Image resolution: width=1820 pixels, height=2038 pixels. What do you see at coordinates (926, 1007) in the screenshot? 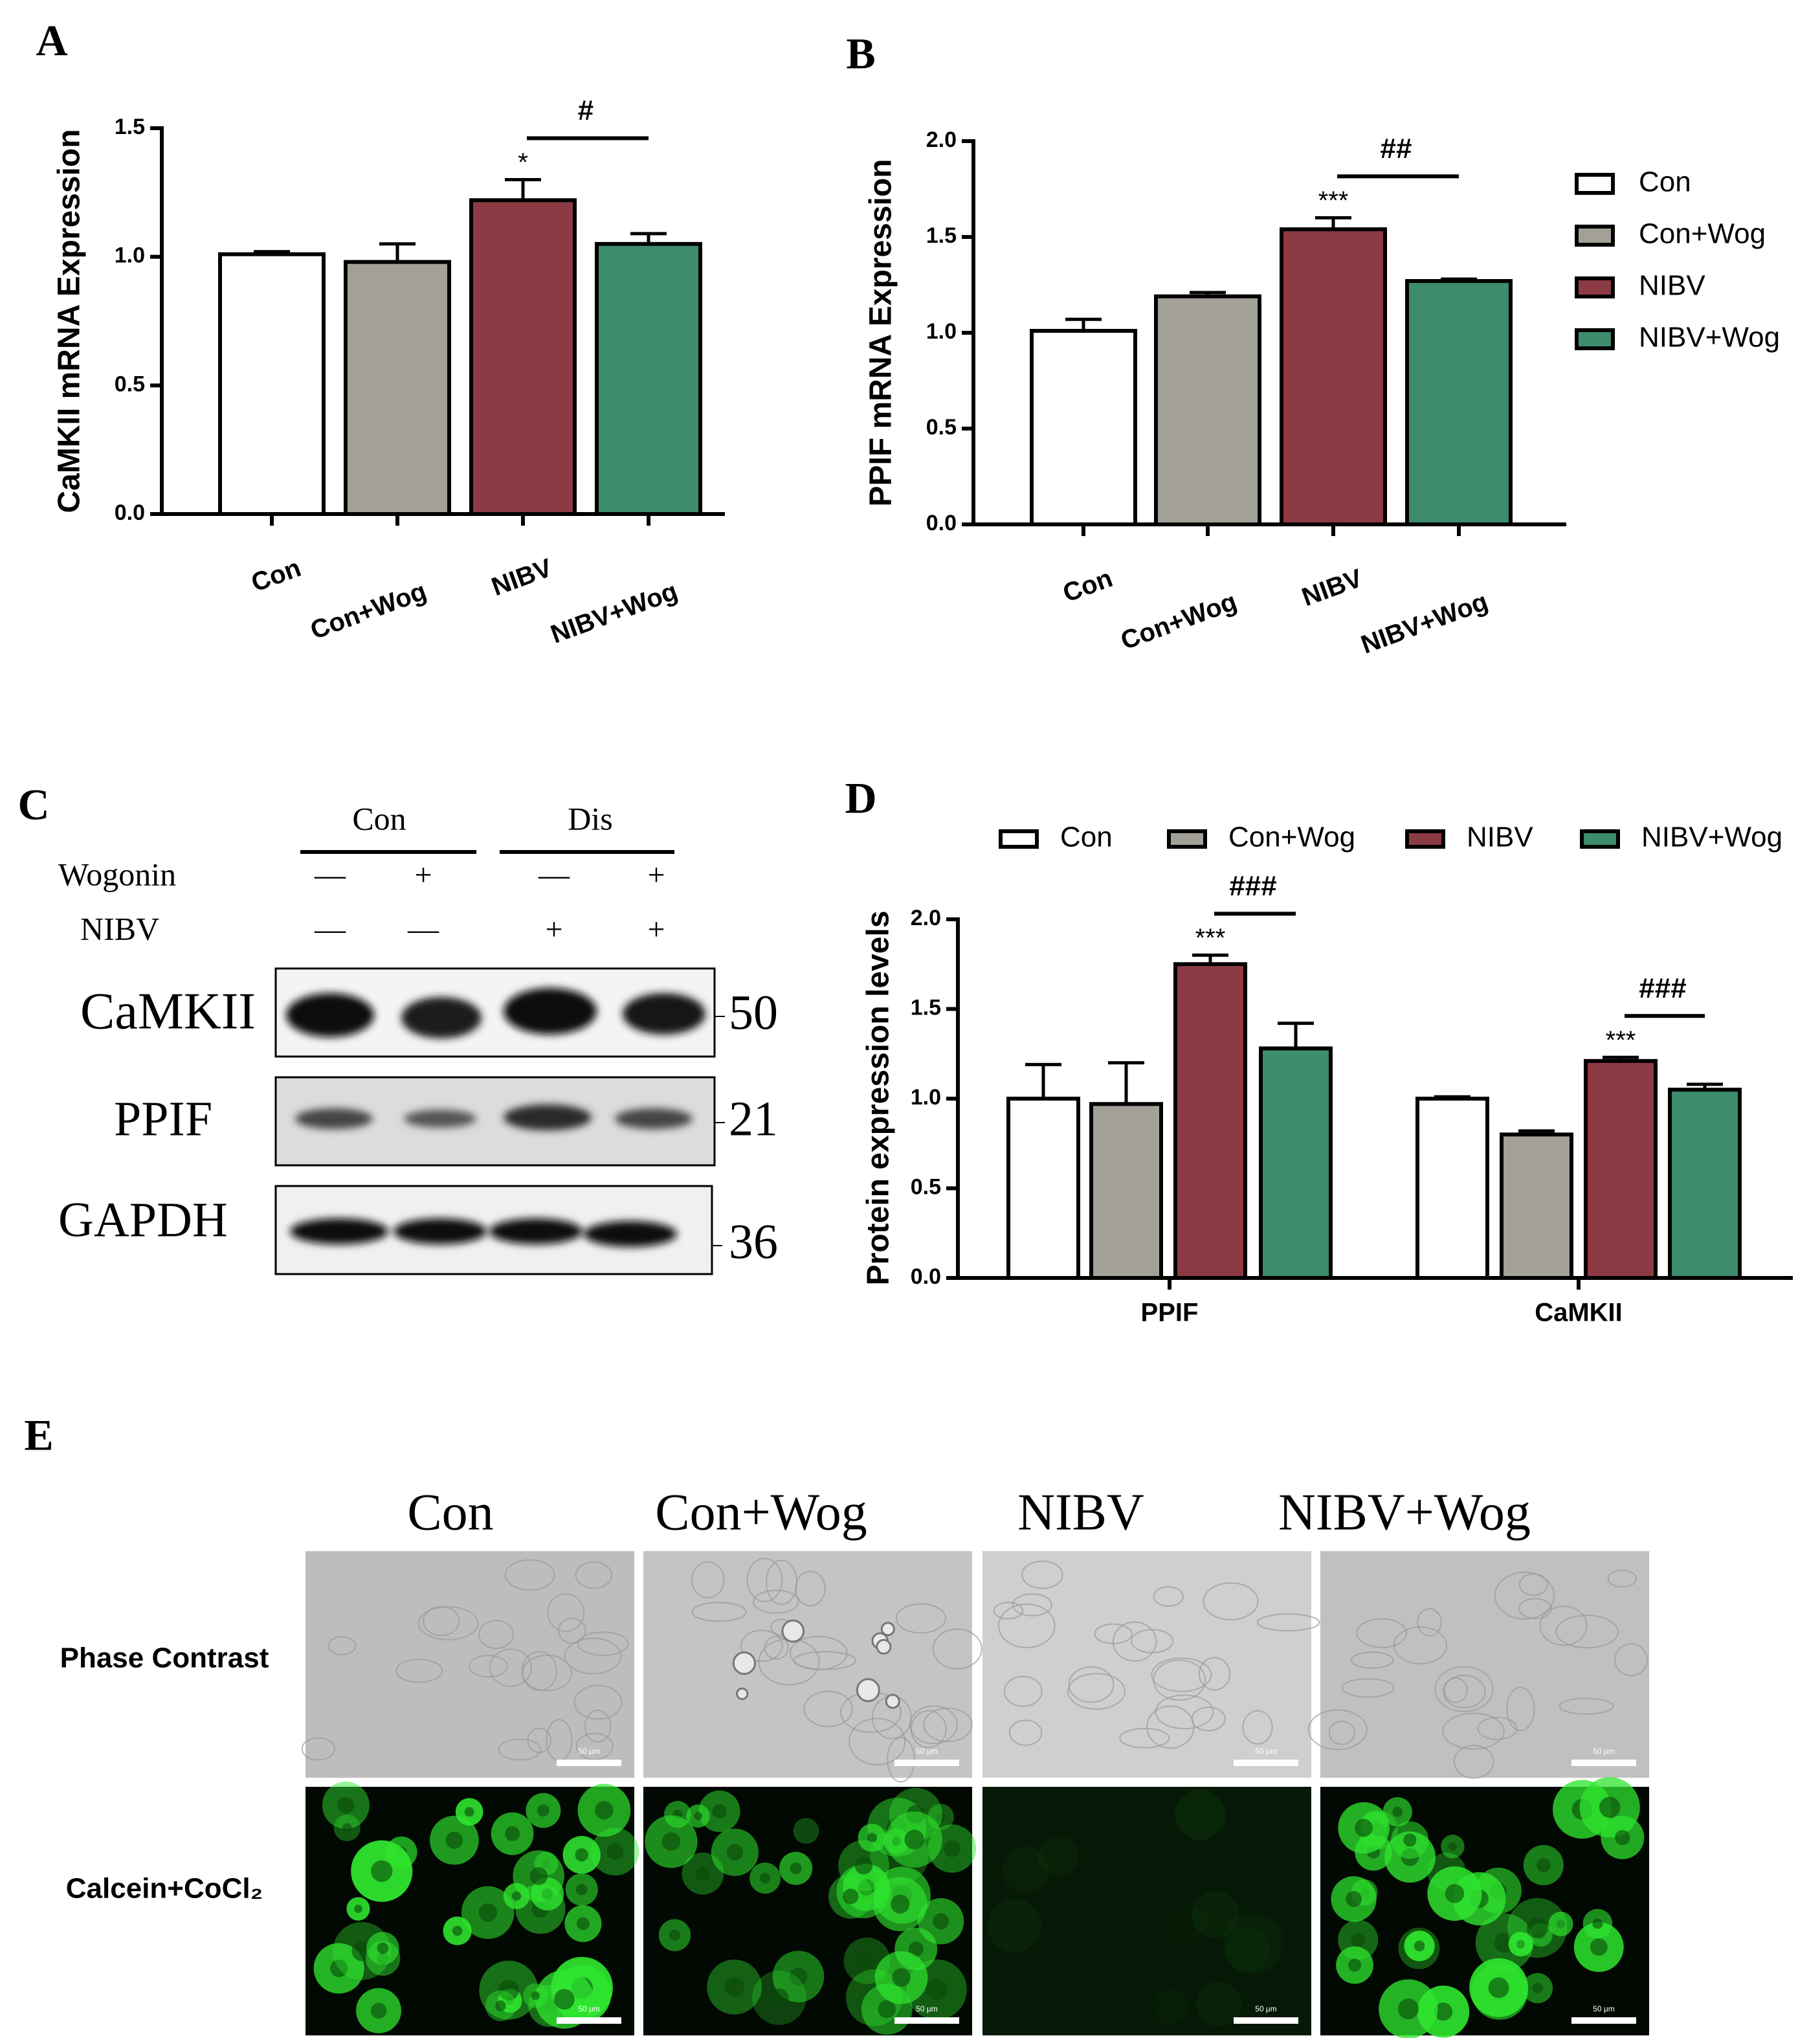
I see `y-tick-label: 1.5` at bounding box center [926, 1007].